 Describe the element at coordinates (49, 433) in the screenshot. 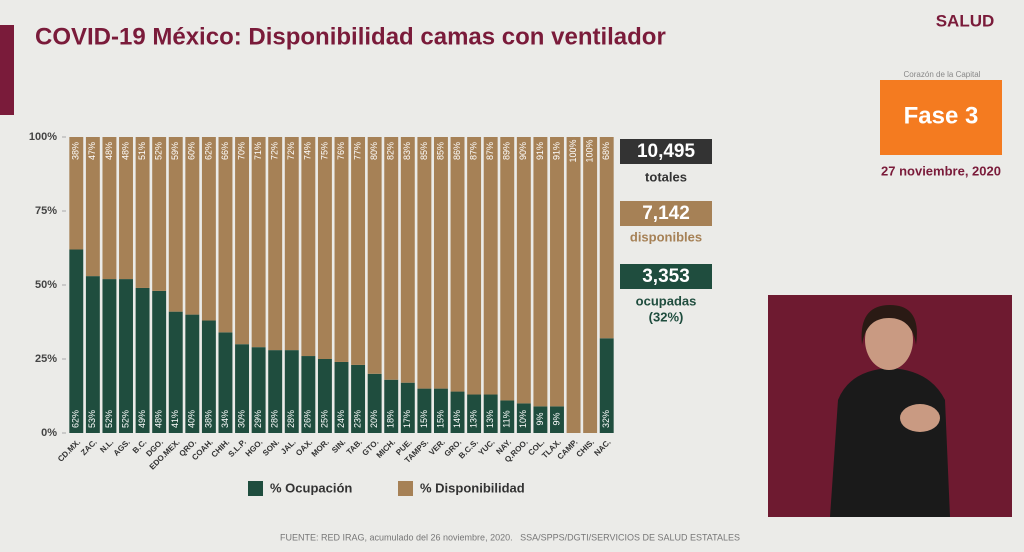

I see `y-tick-label: 0%` at that location.